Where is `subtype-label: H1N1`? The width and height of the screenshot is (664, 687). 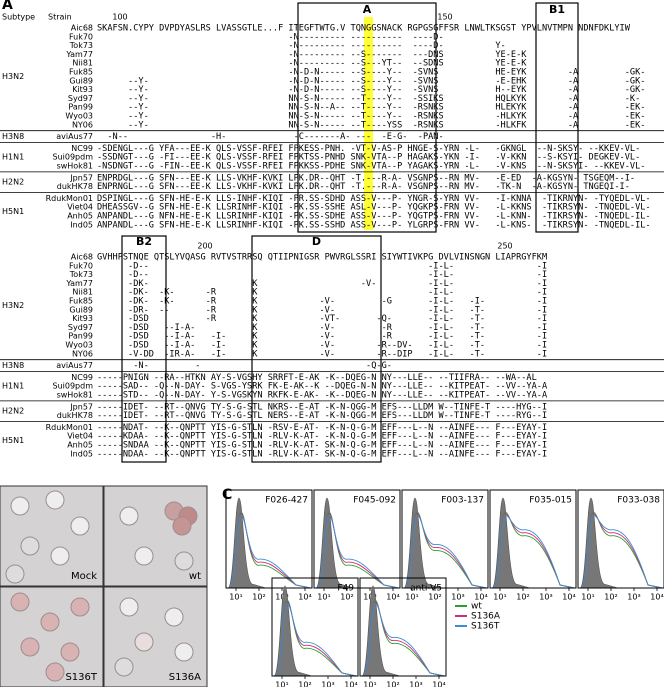
subtype-label: H1N1 is located at coordinates (13, 157).